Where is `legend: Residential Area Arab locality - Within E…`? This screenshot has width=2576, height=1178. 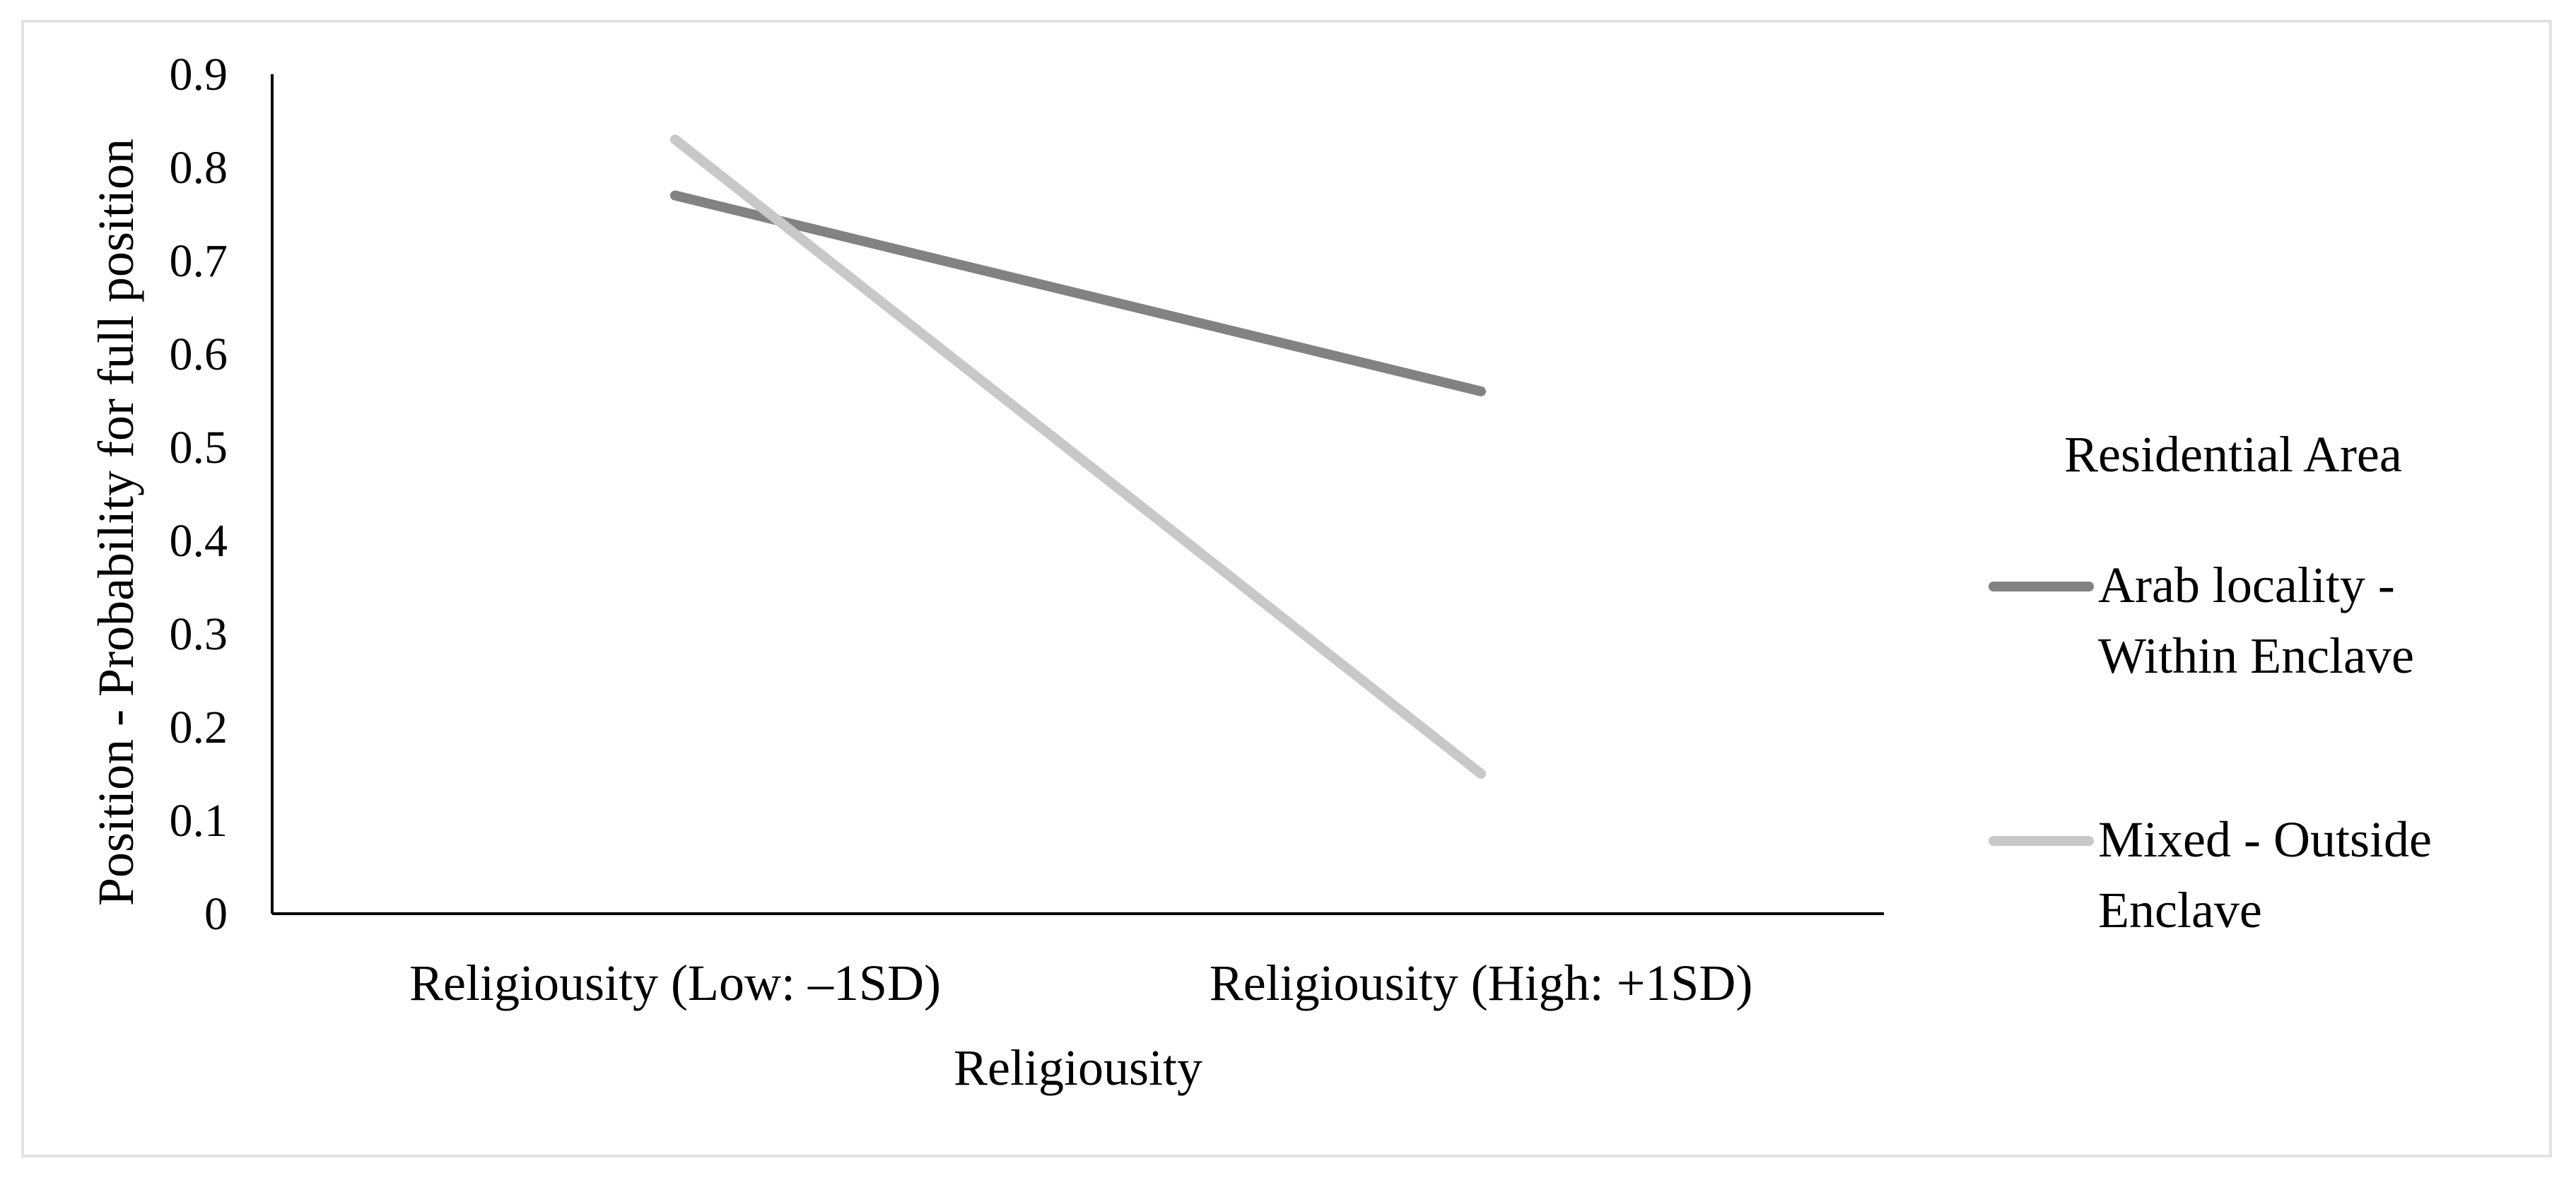
legend: Residential Area Arab locality - Within E… is located at coordinates (2210, 682).